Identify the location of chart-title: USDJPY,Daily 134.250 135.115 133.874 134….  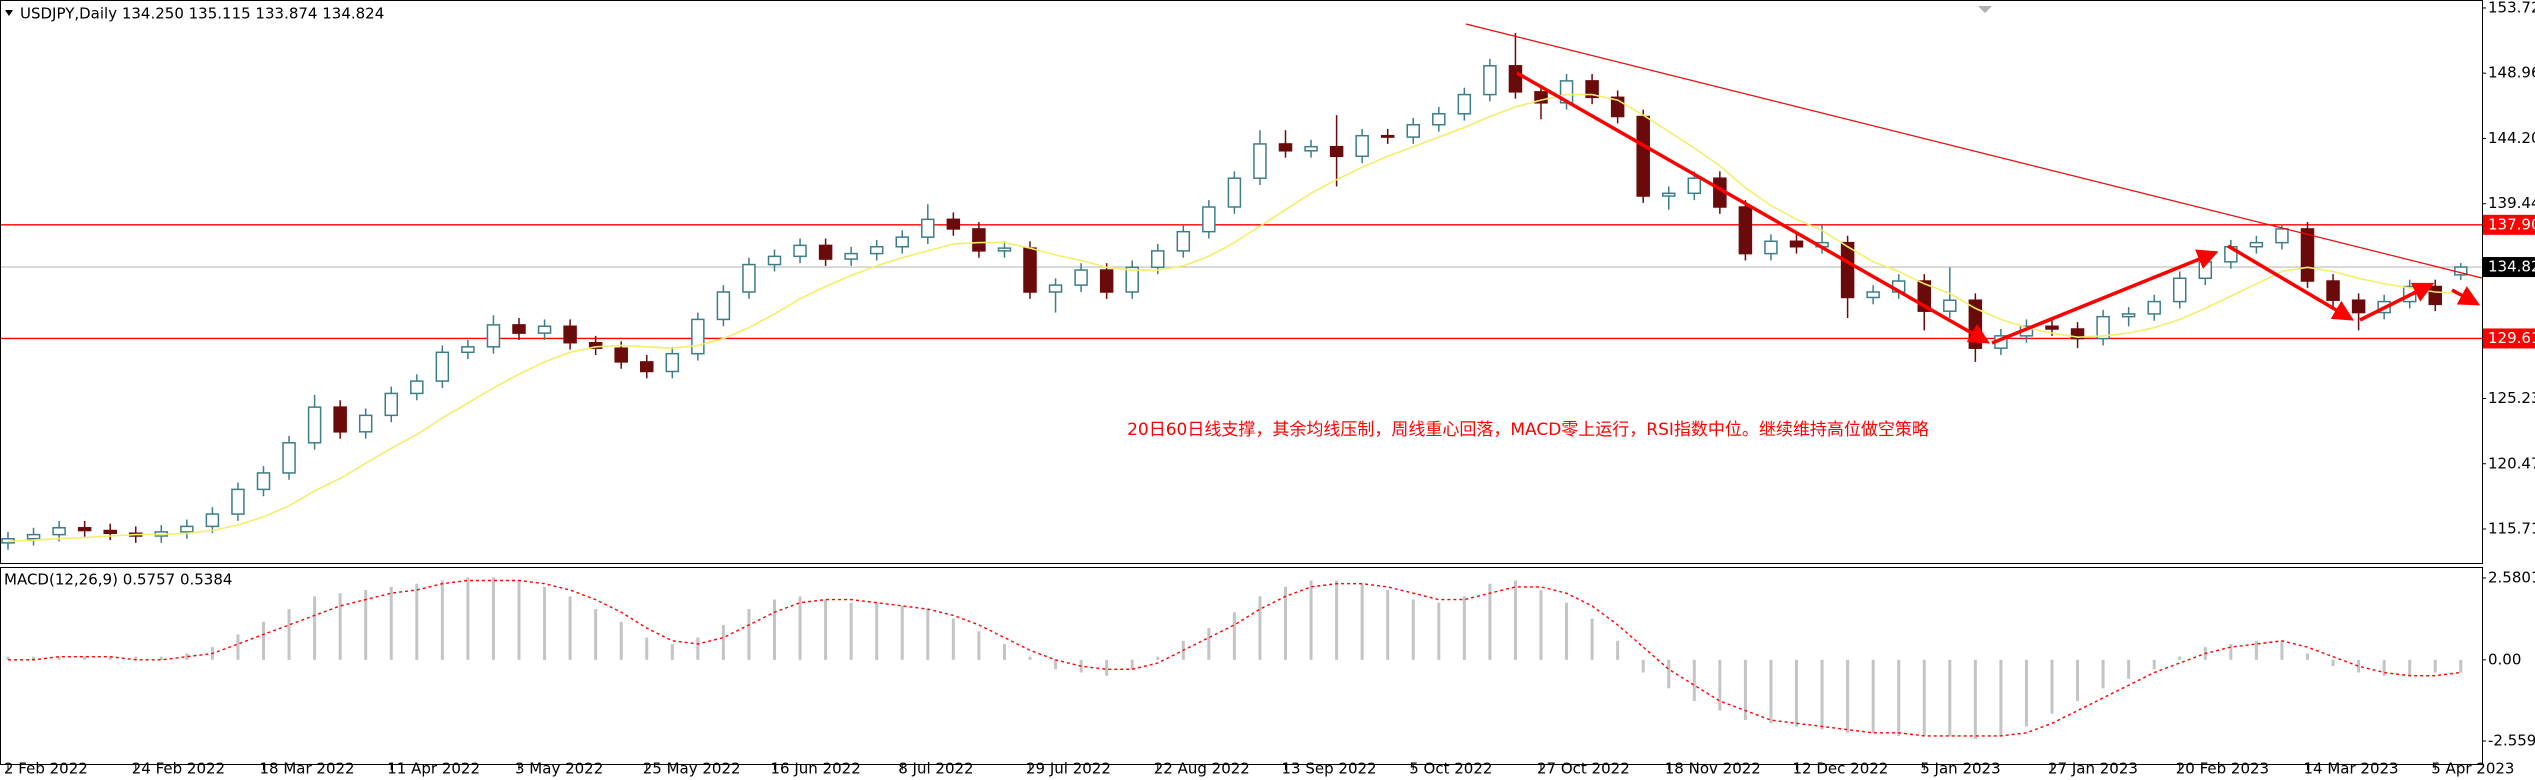
(202, 14).